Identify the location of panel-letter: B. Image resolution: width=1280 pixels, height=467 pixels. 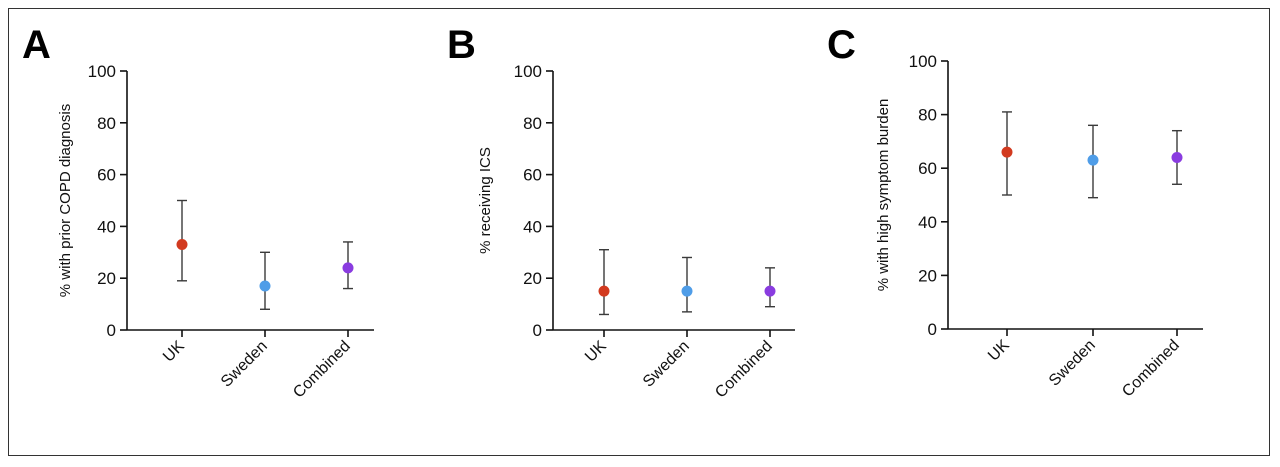
(461, 45).